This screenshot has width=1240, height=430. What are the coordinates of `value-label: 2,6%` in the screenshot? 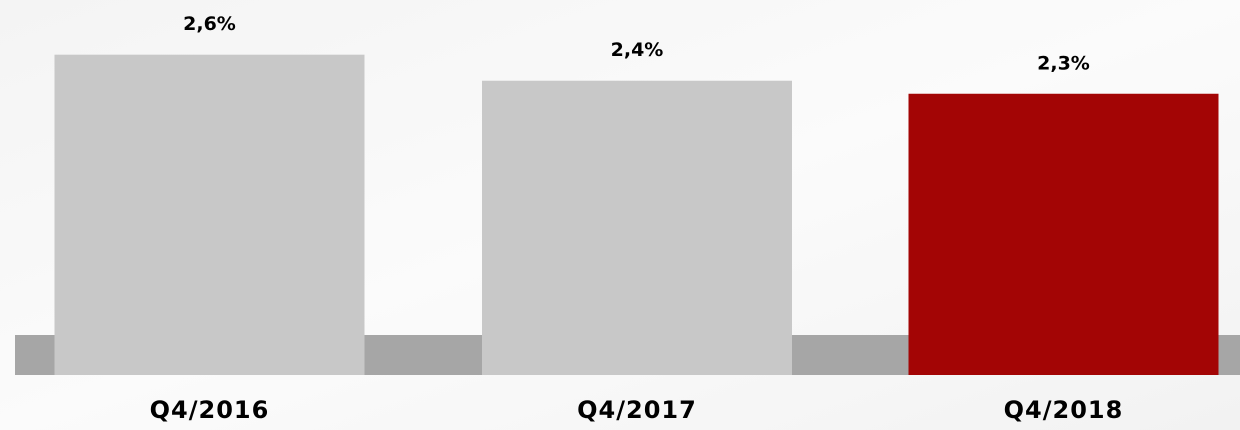 It's located at (209, 24).